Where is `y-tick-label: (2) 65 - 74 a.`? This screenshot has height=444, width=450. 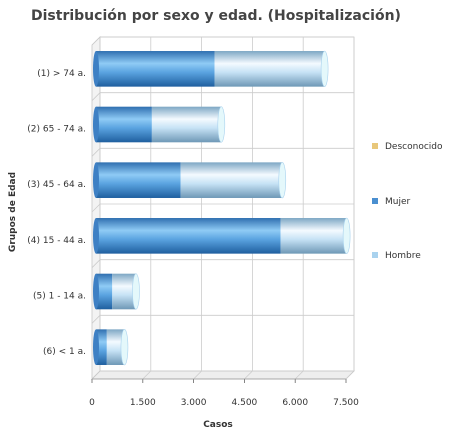
y-tick-label: (2) 65 - 74 a. is located at coordinates (56, 130).